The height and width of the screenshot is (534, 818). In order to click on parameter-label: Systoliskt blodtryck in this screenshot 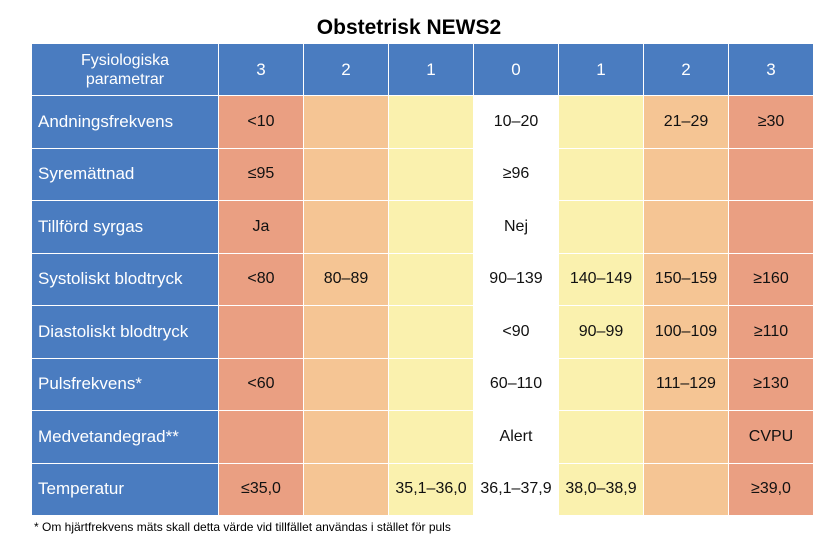, I will do `click(125, 279)`.